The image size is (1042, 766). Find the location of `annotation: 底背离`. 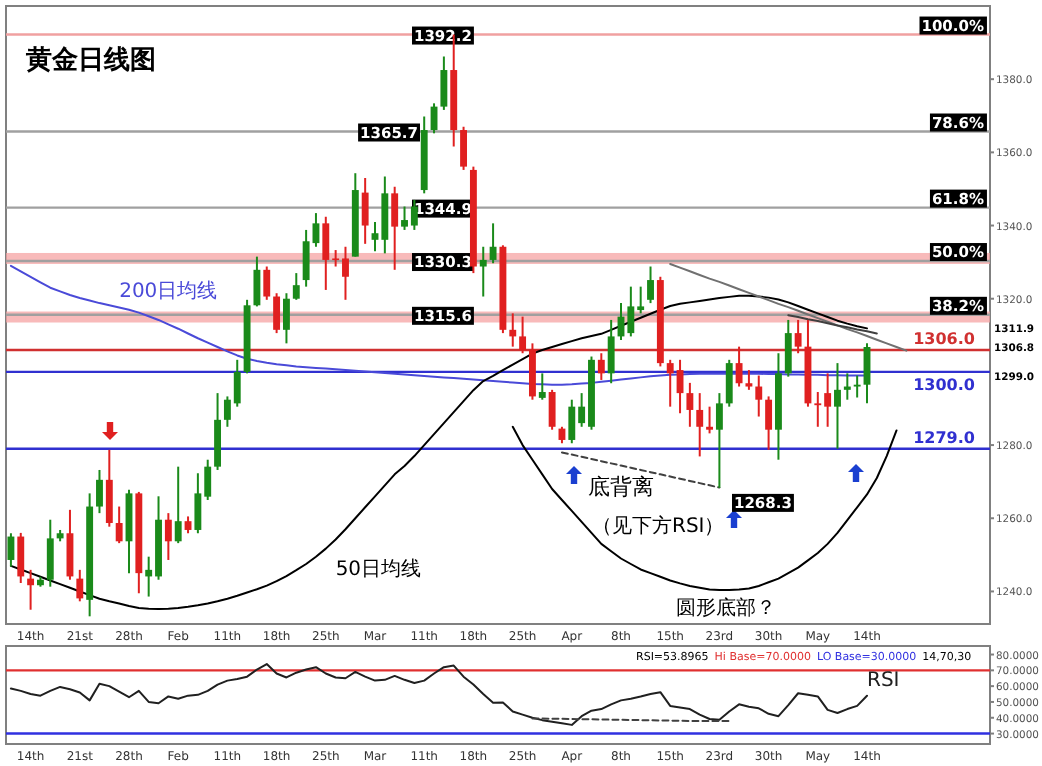

annotation: 底背离 is located at coordinates (621, 487).